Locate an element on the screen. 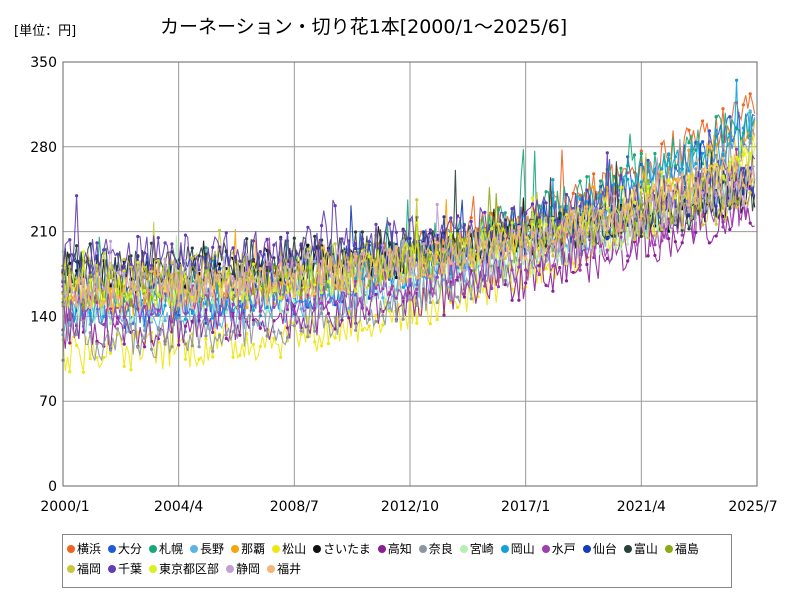 This screenshot has height=600, width=800. y-tick-label: 70 is located at coordinates (48, 402).